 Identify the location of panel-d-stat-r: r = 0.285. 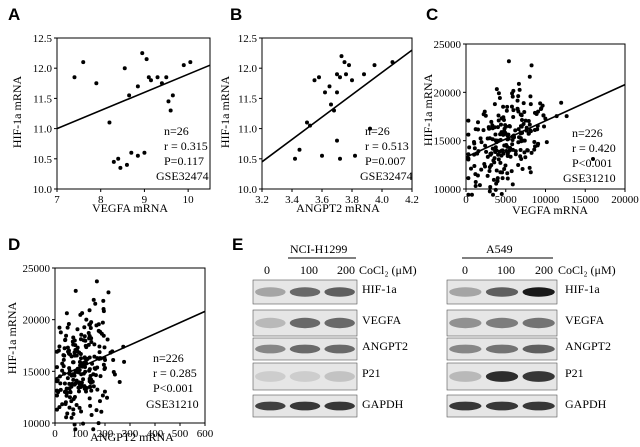
(175, 373).